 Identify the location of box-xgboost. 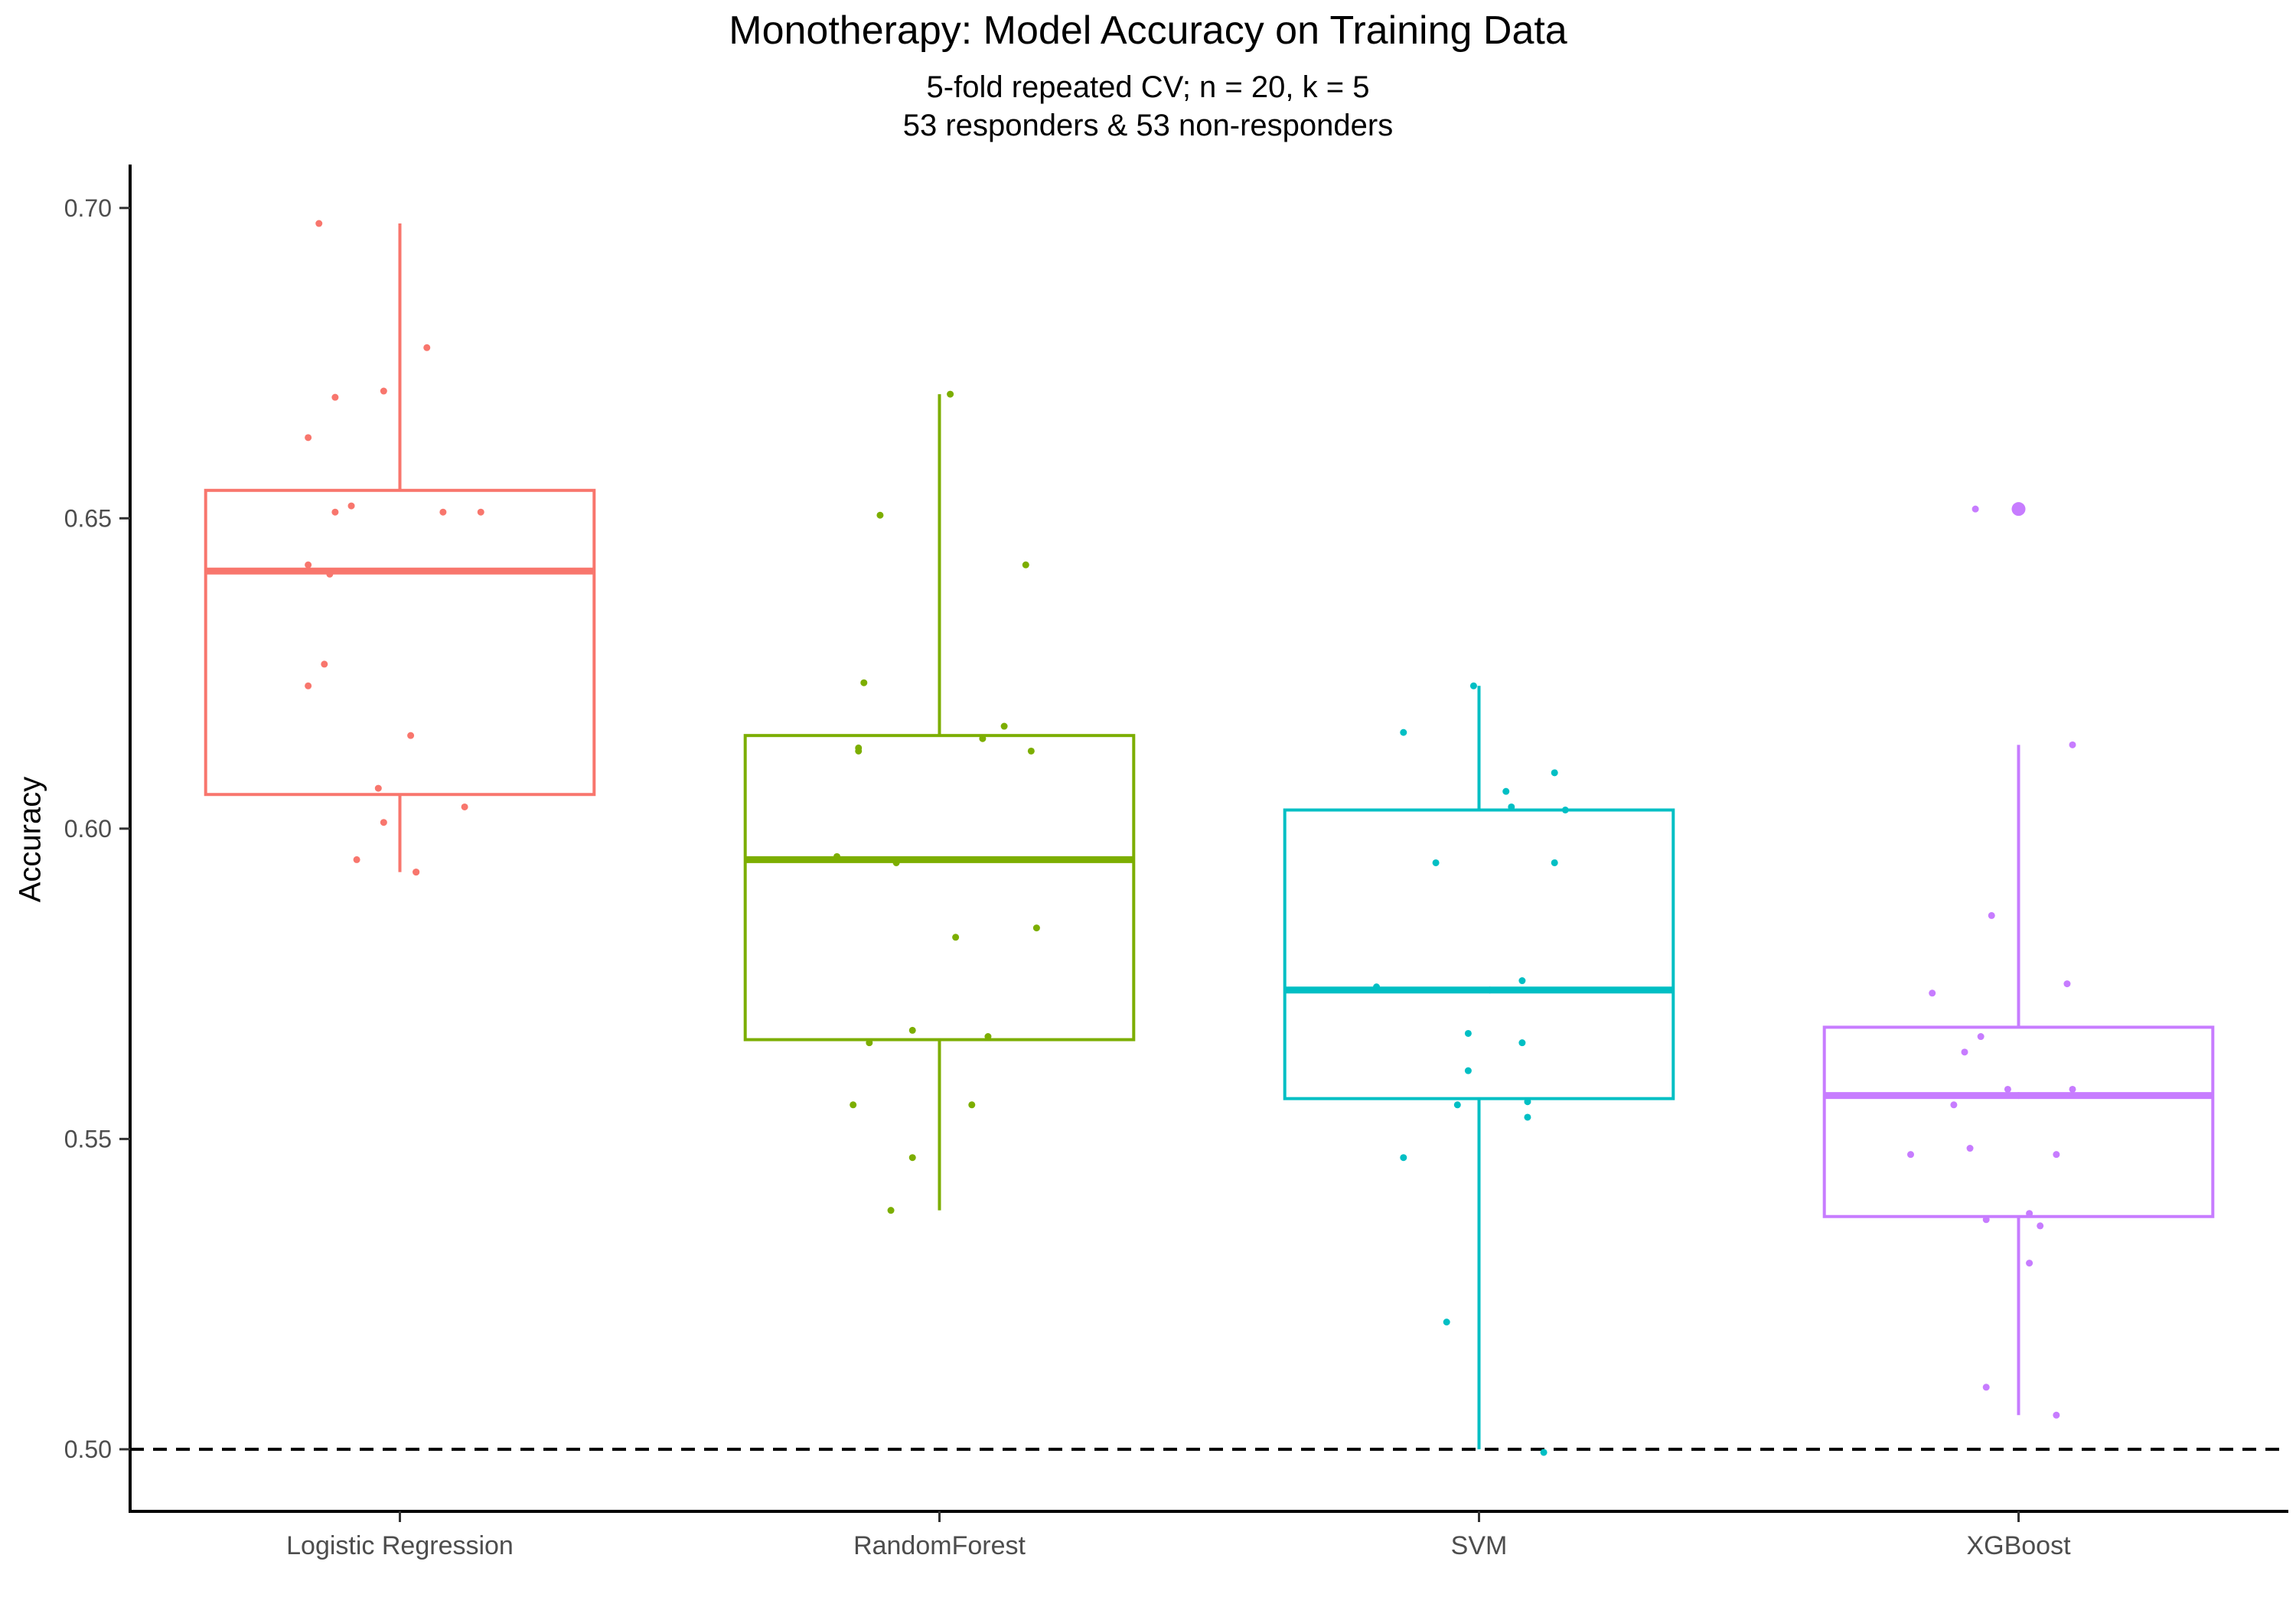
(2018, 1121).